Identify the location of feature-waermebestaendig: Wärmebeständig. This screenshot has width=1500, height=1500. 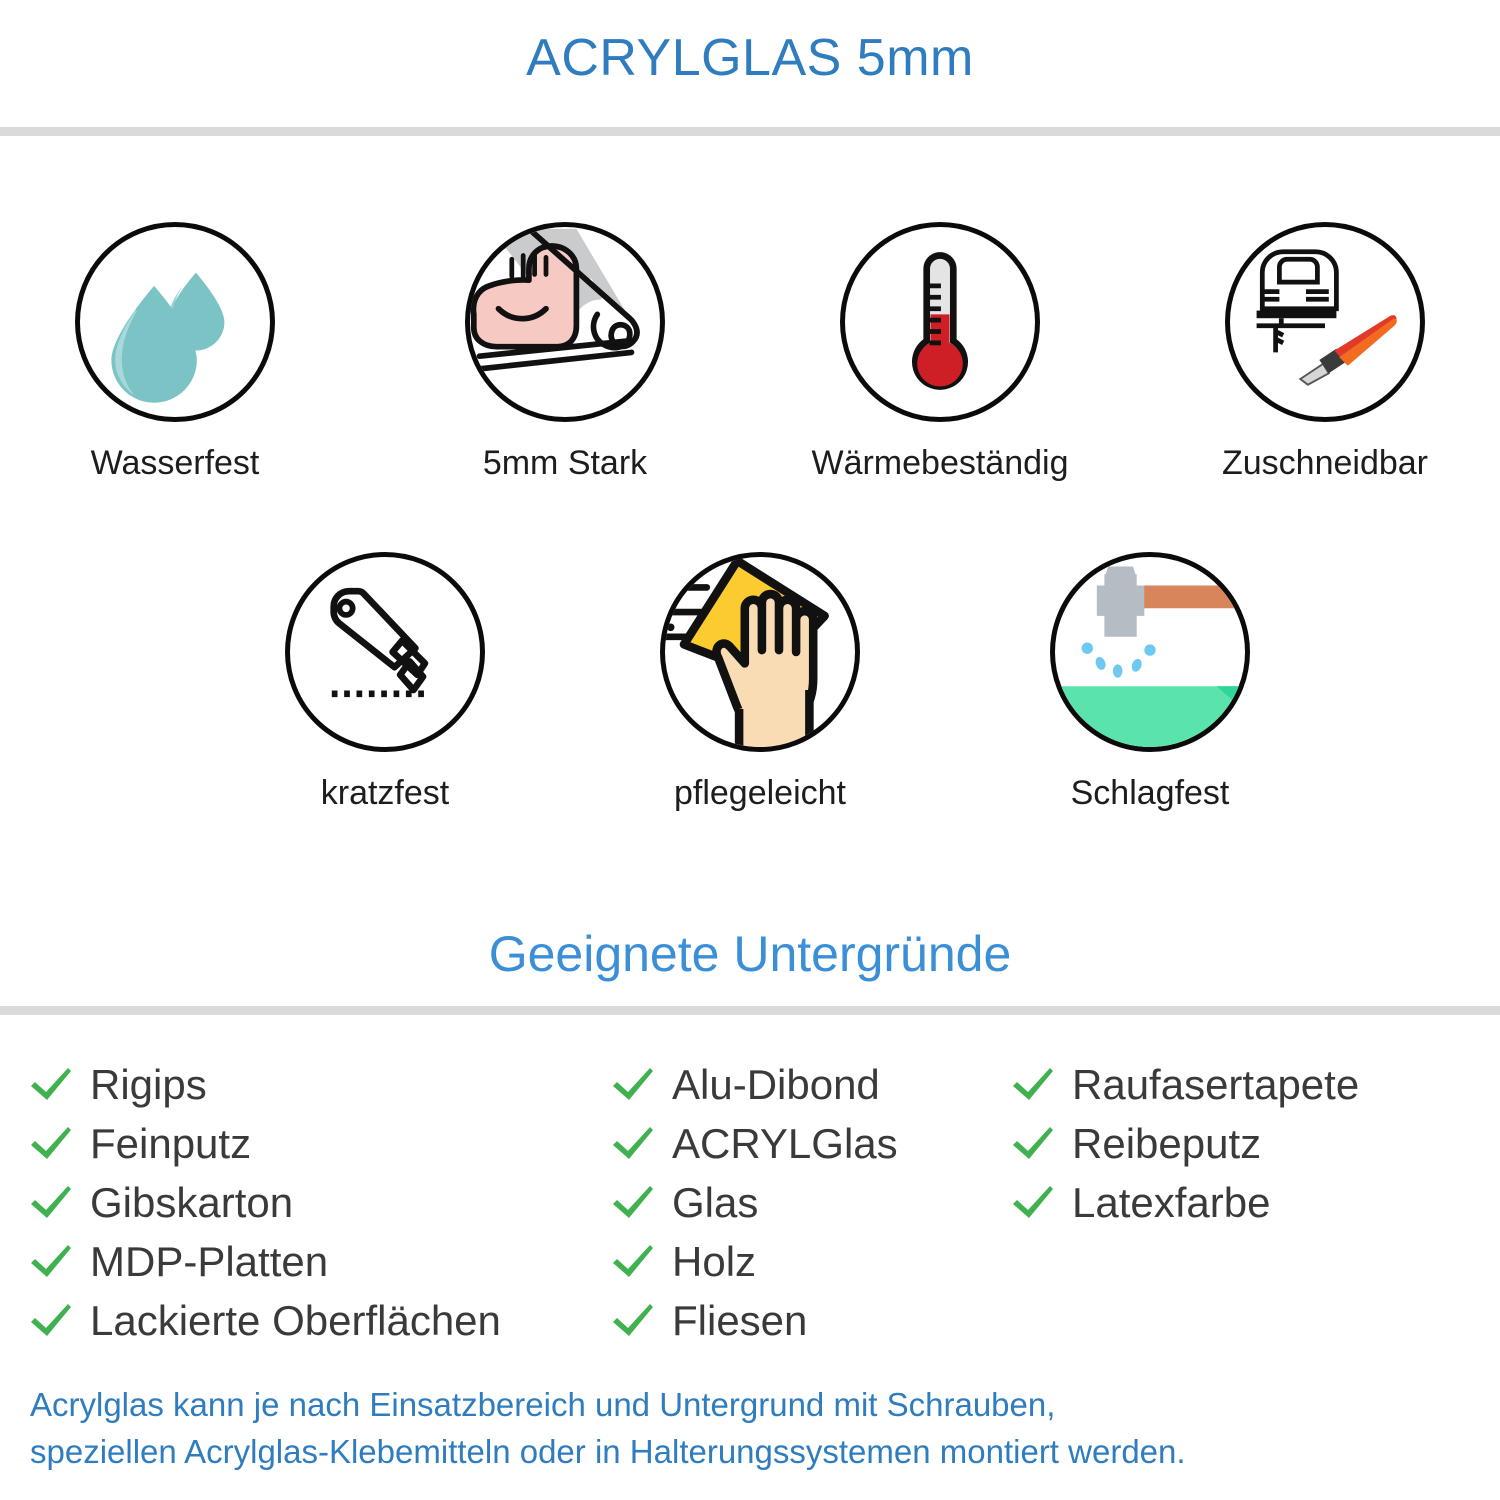
(940, 352).